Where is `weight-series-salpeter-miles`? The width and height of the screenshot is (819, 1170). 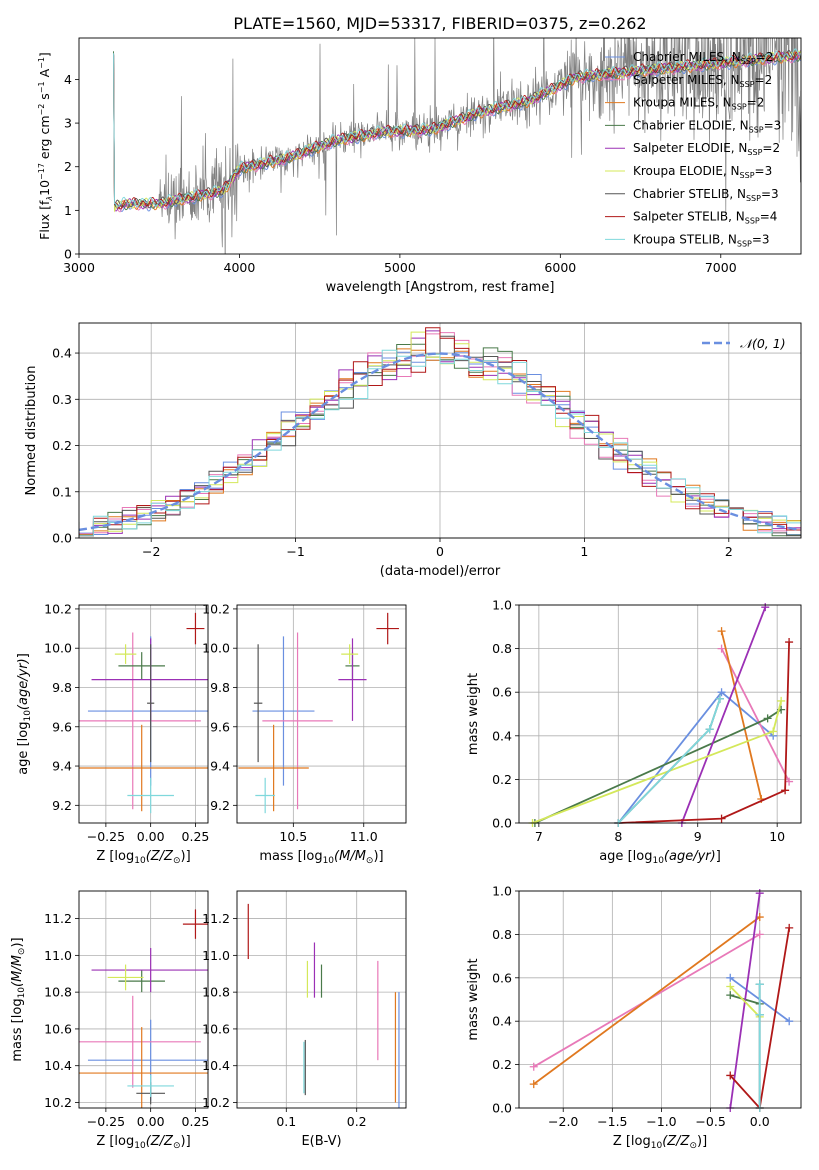 weight-series-salpeter-miles is located at coordinates (755, 715).